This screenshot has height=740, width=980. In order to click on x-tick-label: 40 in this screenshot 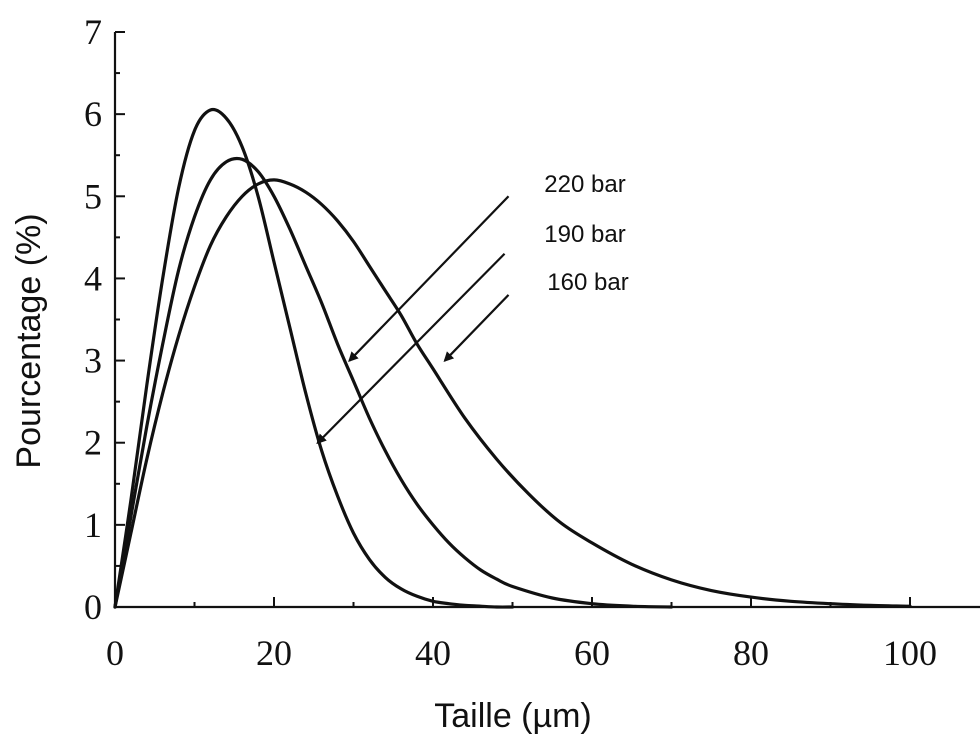, I will do `click(433, 653)`.